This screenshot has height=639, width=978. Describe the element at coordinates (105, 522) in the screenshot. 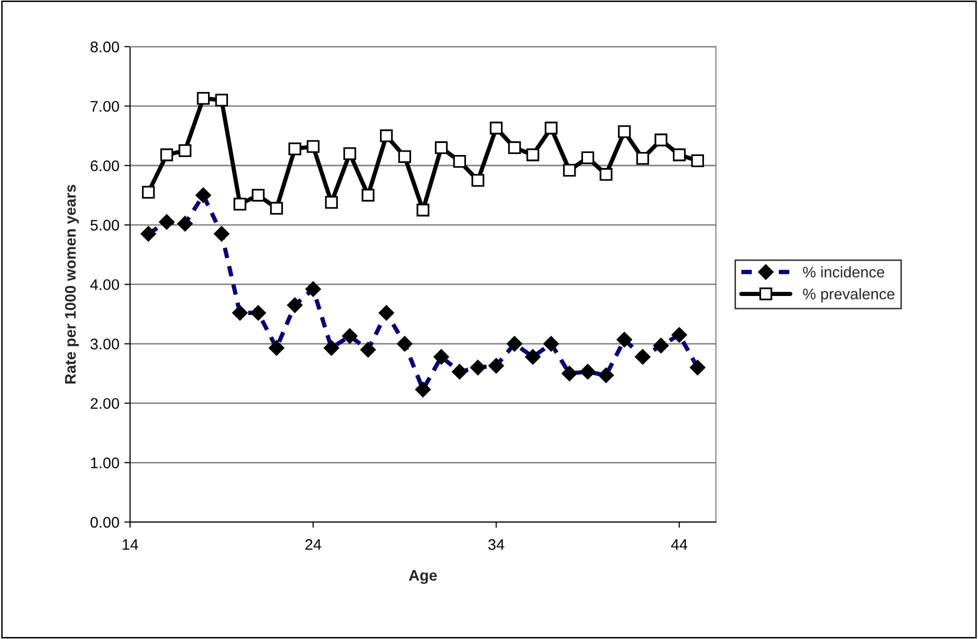

I see `y-tick-label: 0.00` at that location.